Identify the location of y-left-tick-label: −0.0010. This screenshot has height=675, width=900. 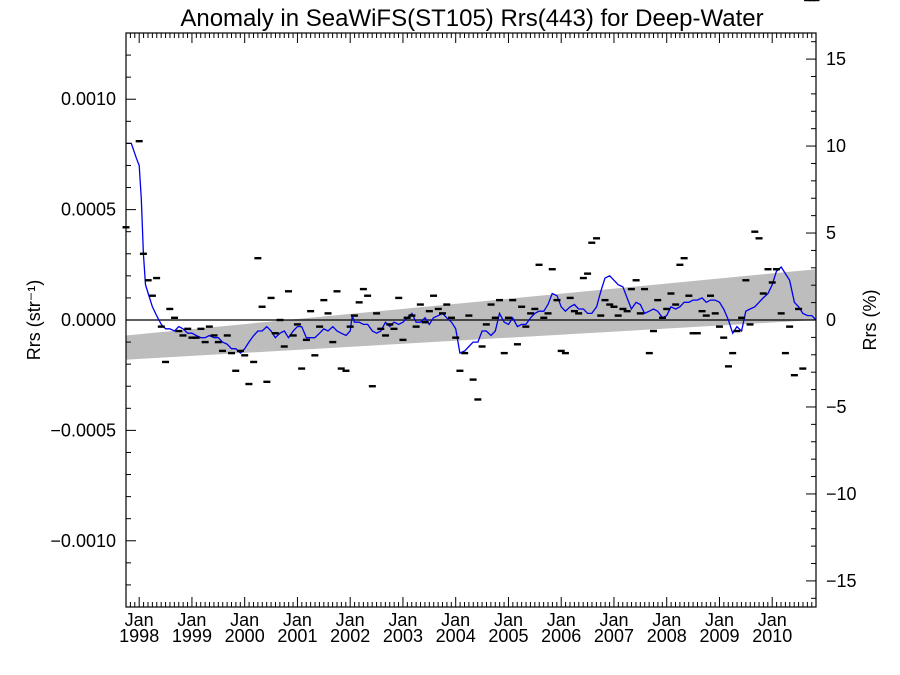
(83, 541).